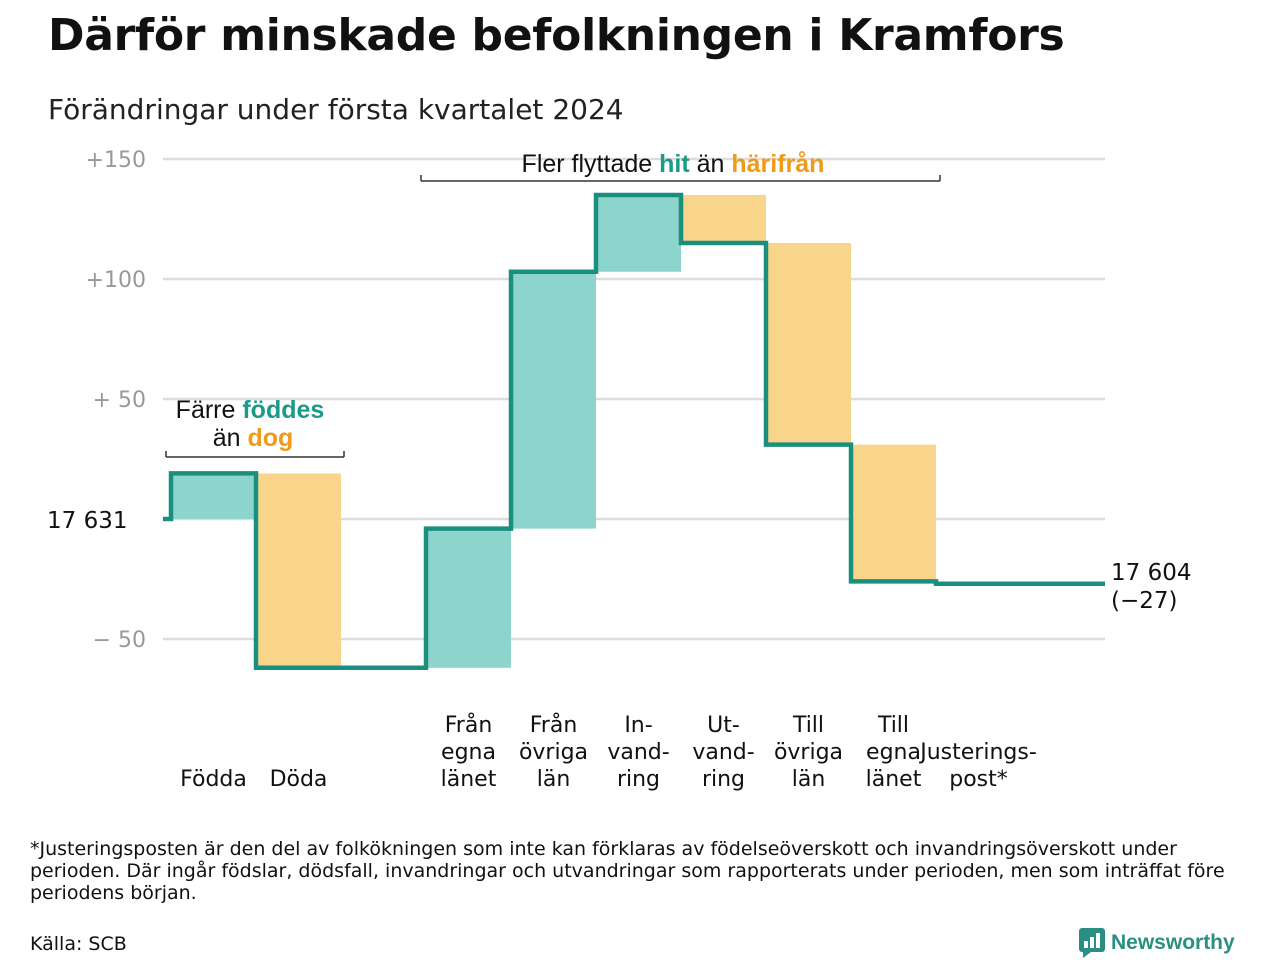 This screenshot has height=960, width=1280. I want to click on y-tick-label: − 50, so click(119, 640).